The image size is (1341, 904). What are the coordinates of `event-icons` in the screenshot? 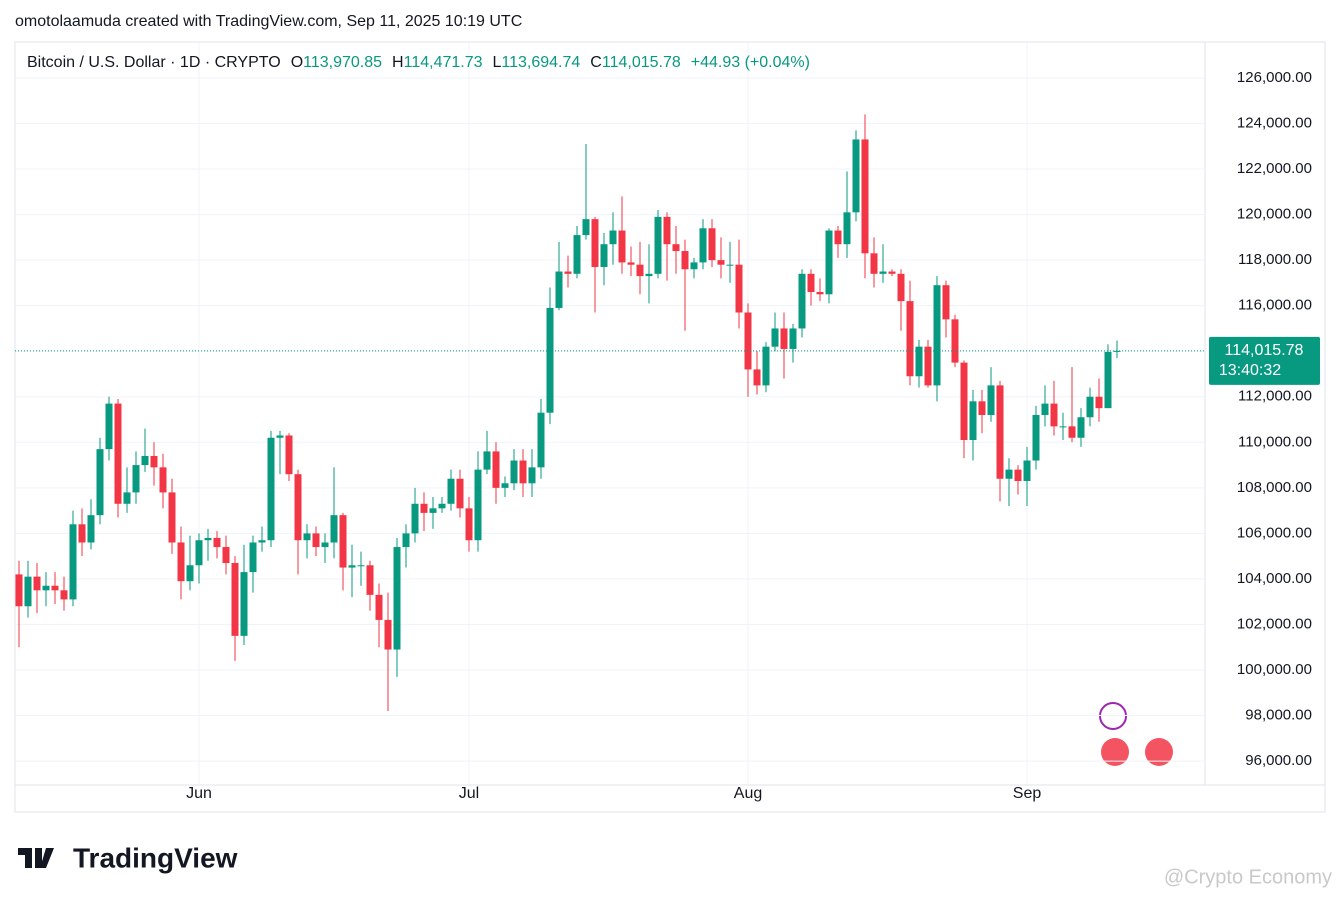 It's located at (1136, 734).